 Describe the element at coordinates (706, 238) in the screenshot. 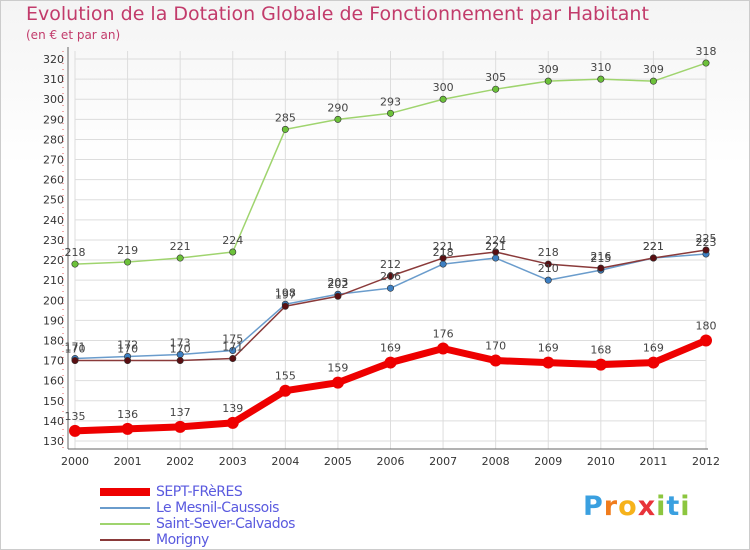

I see `data-label-morigny: 225` at that location.